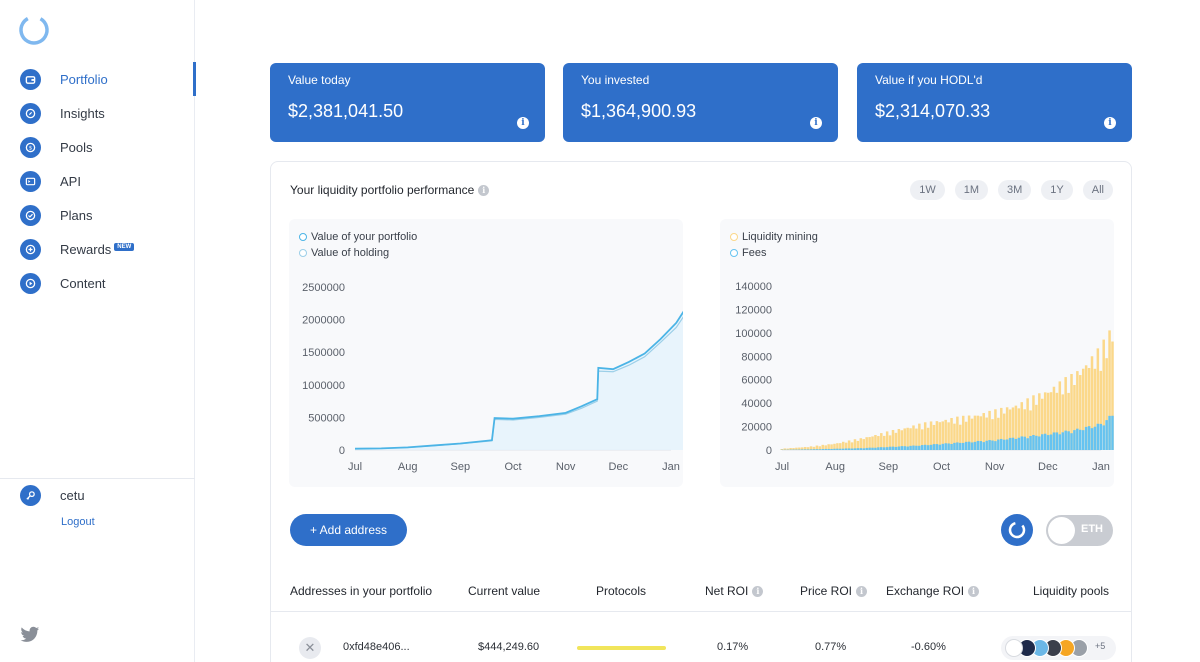 The height and width of the screenshot is (662, 1200). Describe the element at coordinates (753, 287) in the screenshot. I see `y-tick-label: 140000` at that location.